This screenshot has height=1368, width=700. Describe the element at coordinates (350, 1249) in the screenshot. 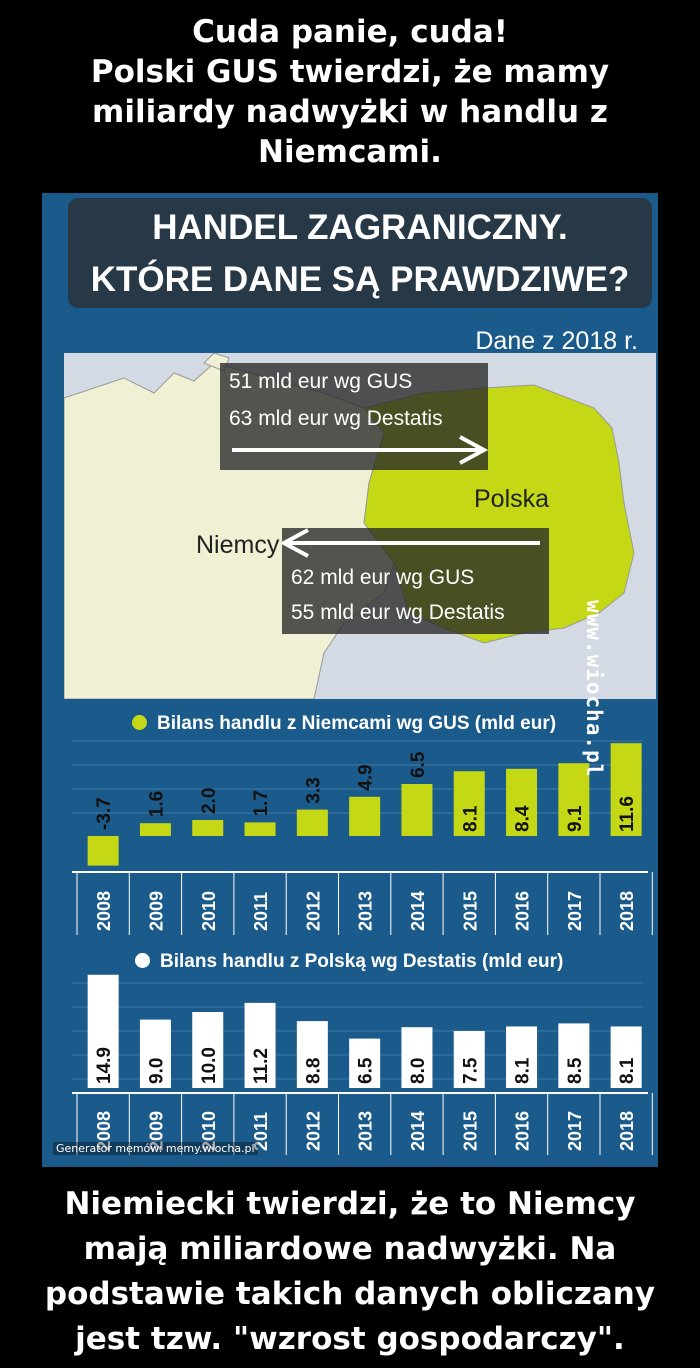

I see `bottom-caption-line-2: mają miliardowe nadwyżki. Na` at that location.